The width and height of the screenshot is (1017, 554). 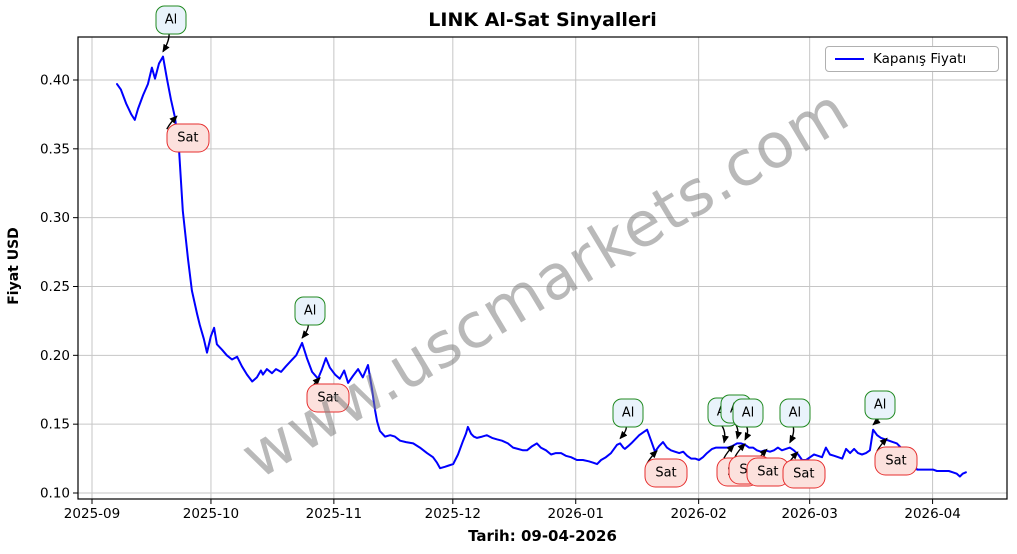 What do you see at coordinates (576, 514) in the screenshot?
I see `x-tick-label: 2026-01` at bounding box center [576, 514].